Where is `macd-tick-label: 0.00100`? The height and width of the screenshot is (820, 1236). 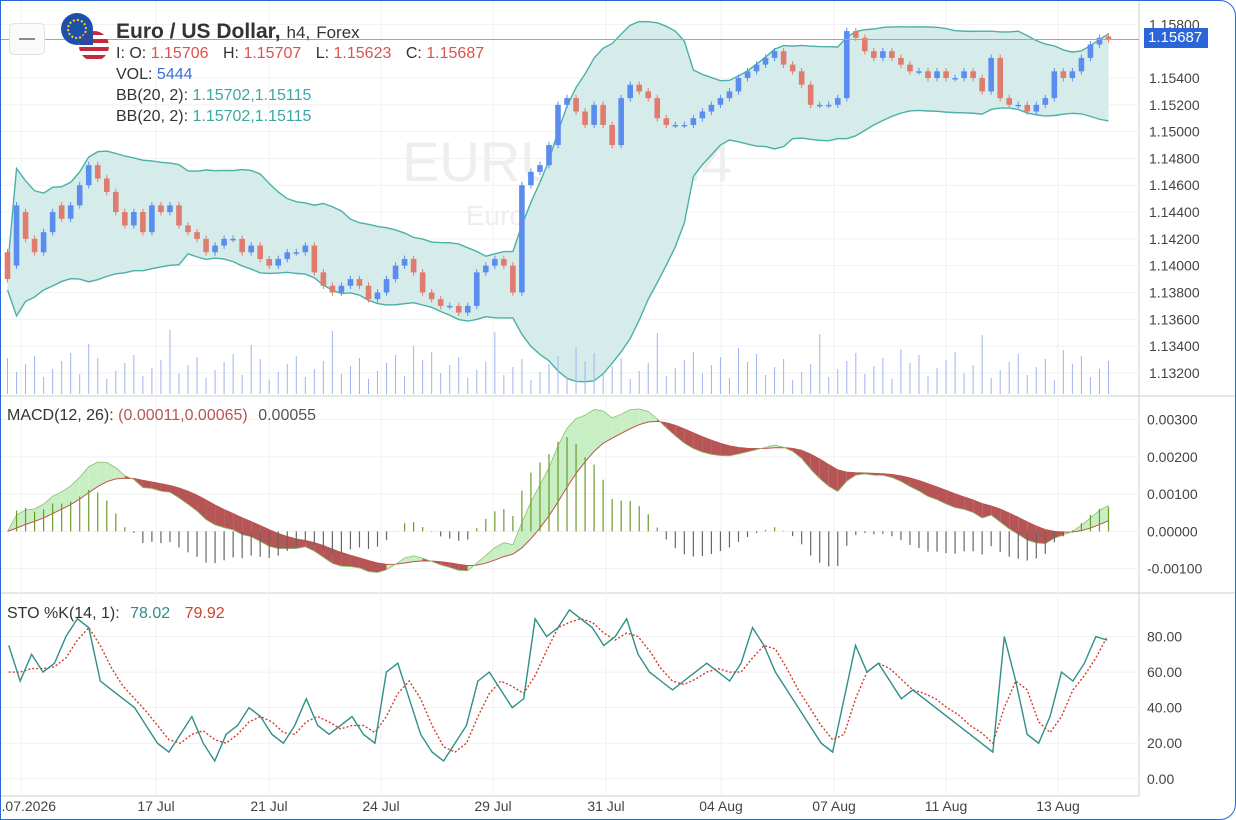
macd-tick-label: 0.00100 is located at coordinates (1172, 494).